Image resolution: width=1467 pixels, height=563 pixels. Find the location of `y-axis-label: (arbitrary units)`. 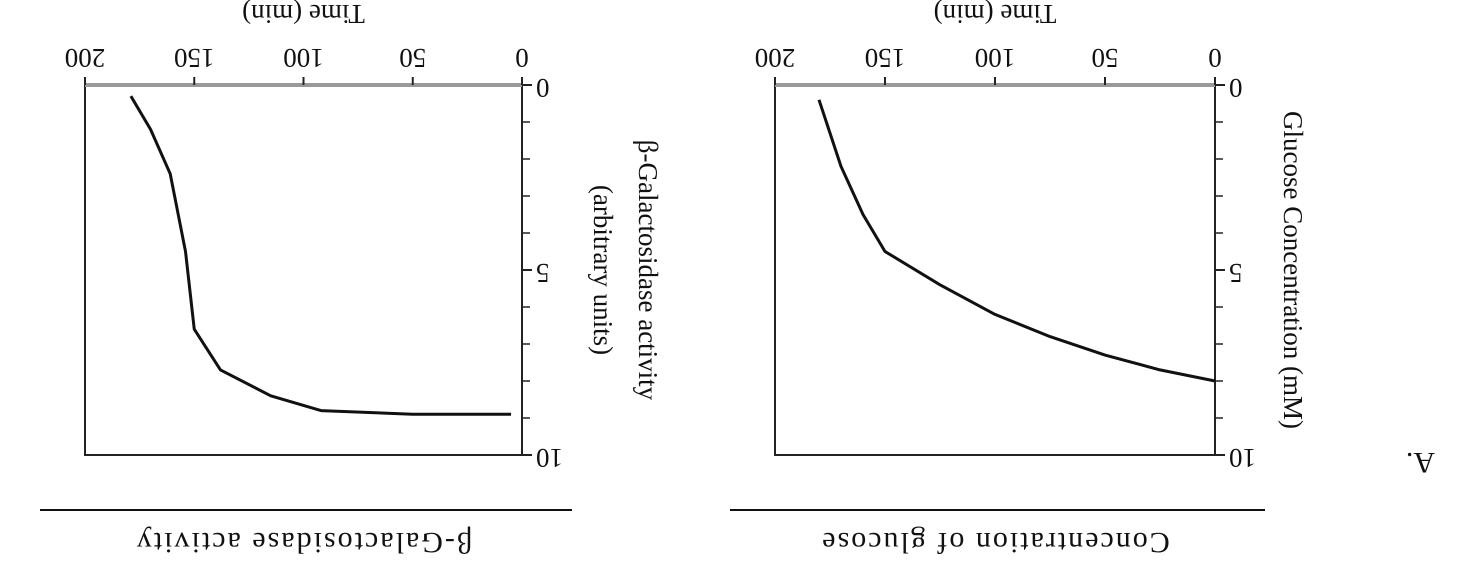

y-axis-label: (arbitrary units) is located at coordinates (603, 270).